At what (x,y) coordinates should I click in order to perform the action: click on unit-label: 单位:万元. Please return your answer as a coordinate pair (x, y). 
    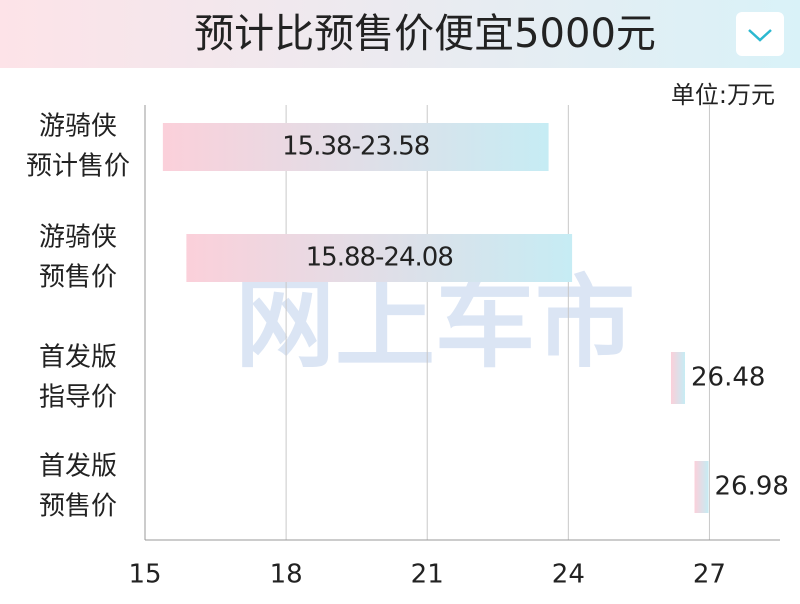
    Looking at the image, I should click on (723, 95).